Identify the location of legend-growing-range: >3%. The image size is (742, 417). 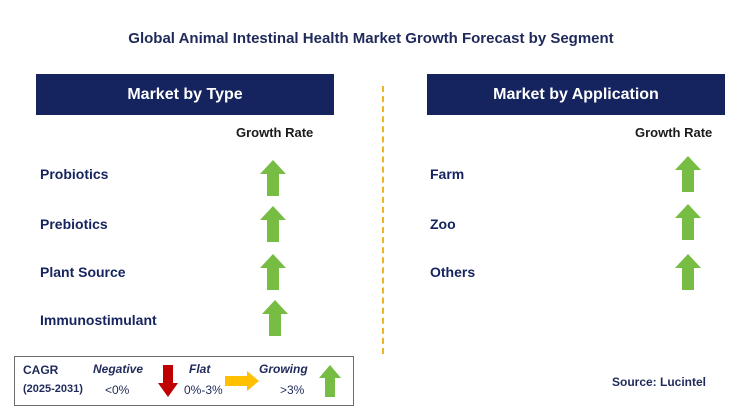
(292, 390).